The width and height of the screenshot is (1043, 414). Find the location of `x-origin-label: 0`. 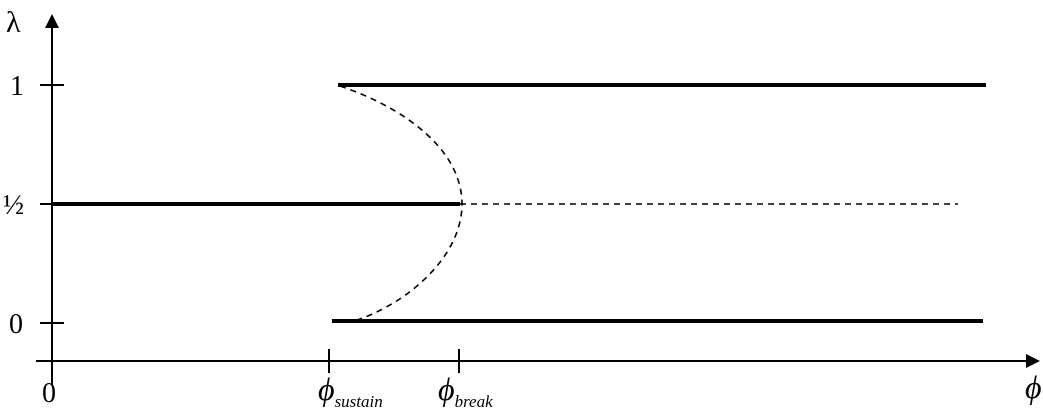

x-origin-label: 0 is located at coordinates (49, 393).